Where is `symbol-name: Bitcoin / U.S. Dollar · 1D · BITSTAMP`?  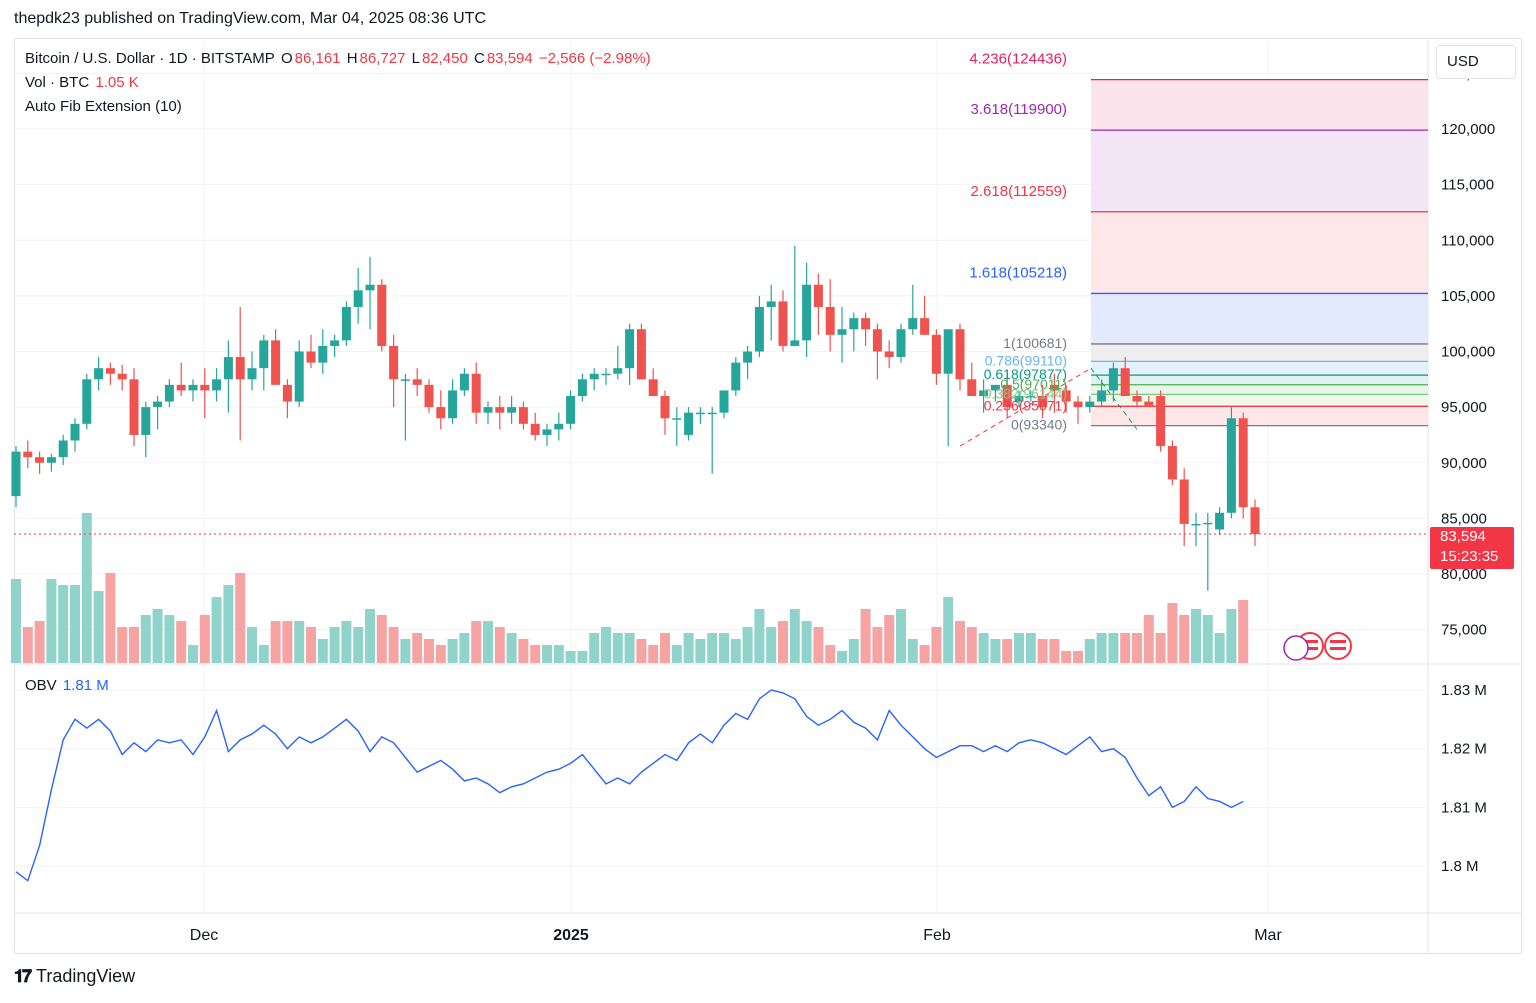 symbol-name: Bitcoin / U.S. Dollar · 1D · BITSTAMP is located at coordinates (150, 58).